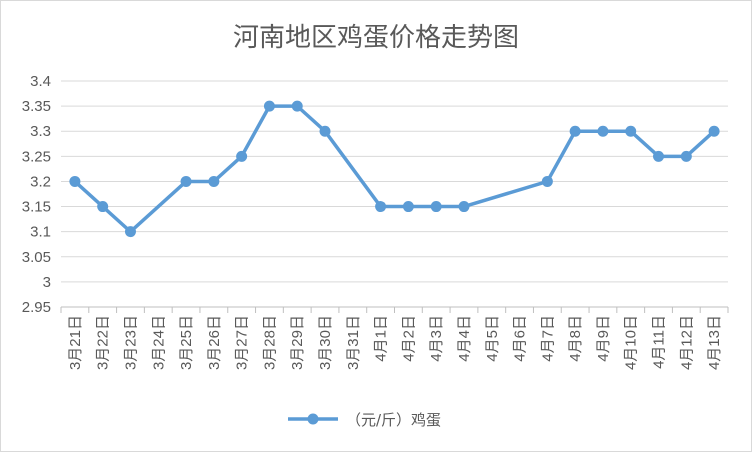 This screenshot has height=452, width=752. What do you see at coordinates (575, 338) in the screenshot?
I see `x-tick-label: 4月8日` at bounding box center [575, 338].